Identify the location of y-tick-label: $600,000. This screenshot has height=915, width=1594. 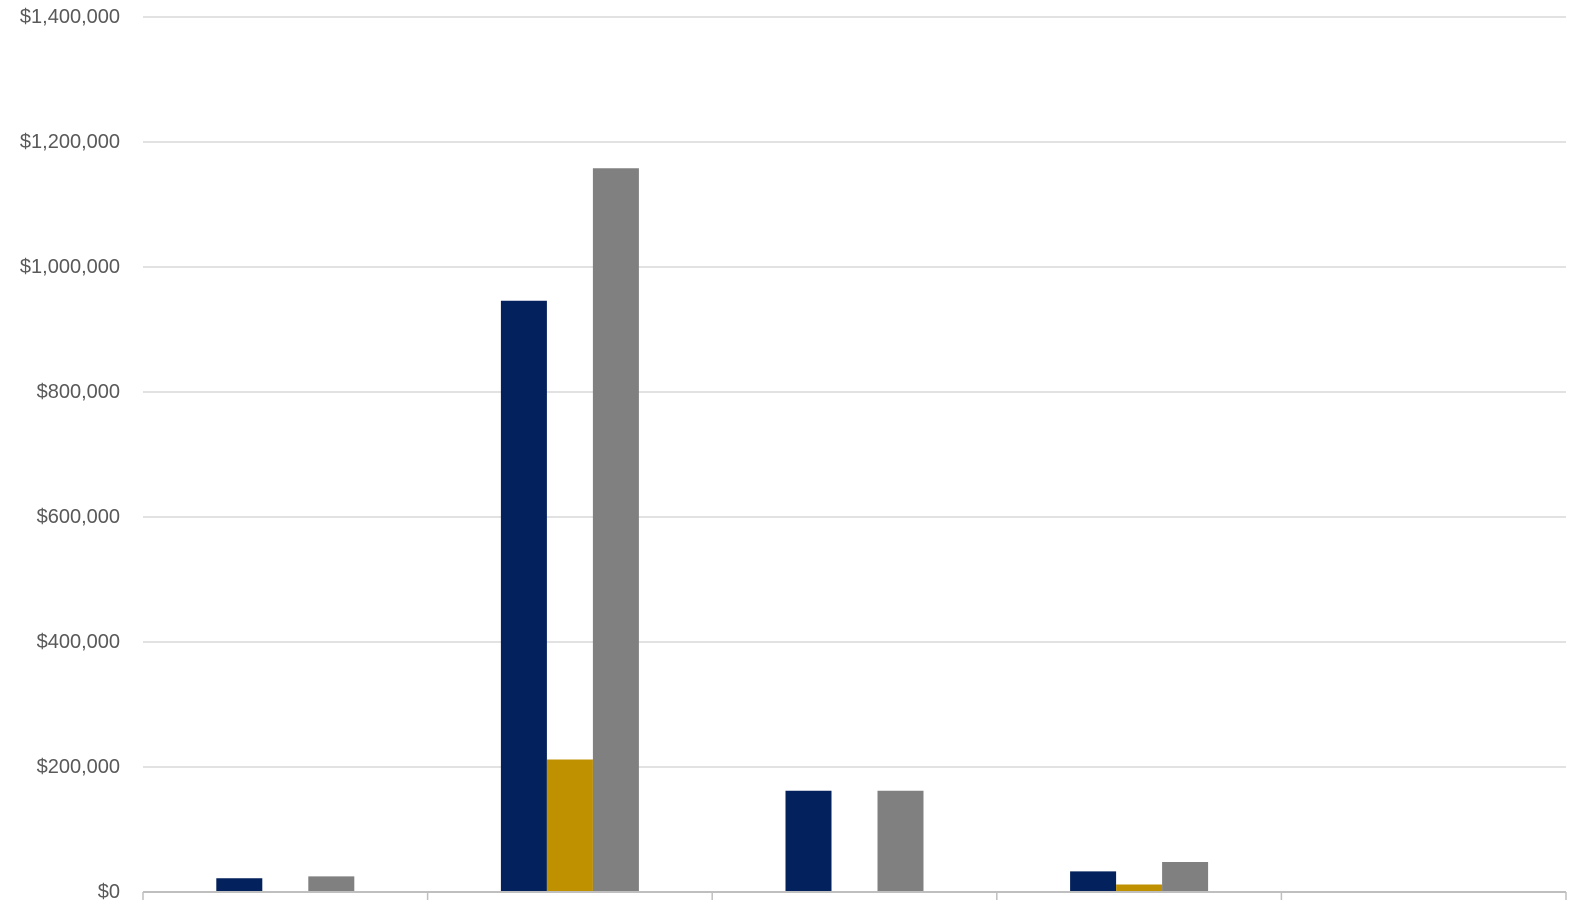
(78, 517).